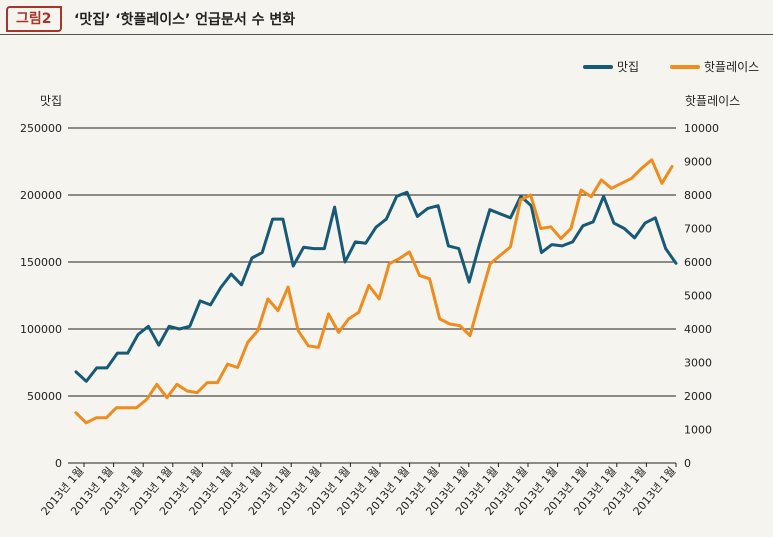 The height and width of the screenshot is (537, 773). What do you see at coordinates (698, 195) in the screenshot?
I see `y-right-tick-label: 8000` at bounding box center [698, 195].